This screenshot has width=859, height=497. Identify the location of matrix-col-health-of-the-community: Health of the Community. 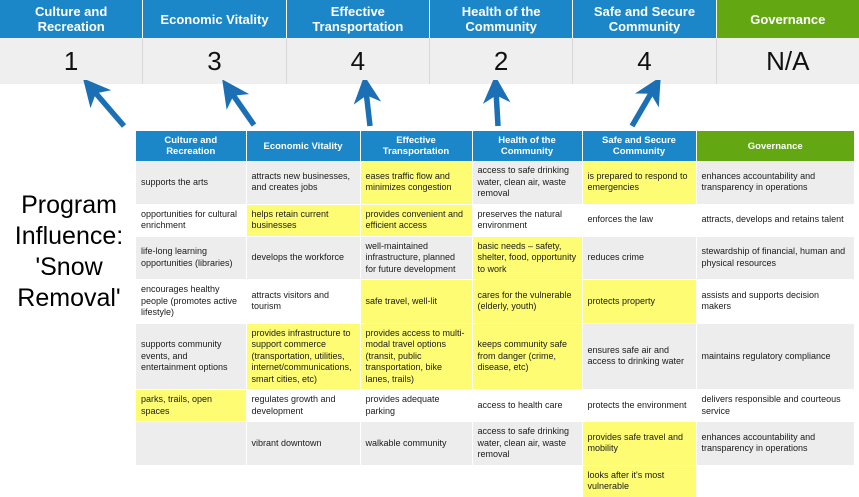
(527, 146).